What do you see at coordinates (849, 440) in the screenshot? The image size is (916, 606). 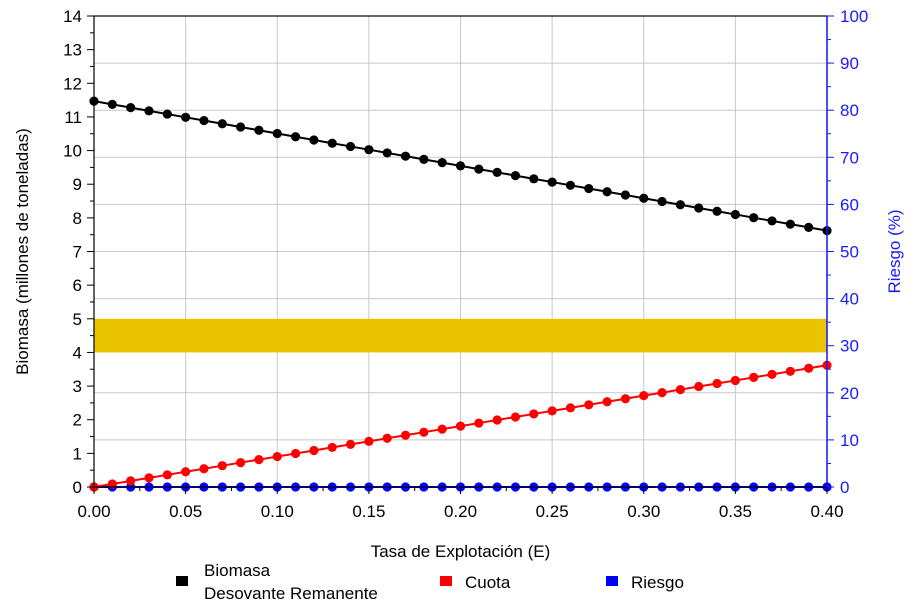 I see `y-right-tick-label: 10` at bounding box center [849, 440].